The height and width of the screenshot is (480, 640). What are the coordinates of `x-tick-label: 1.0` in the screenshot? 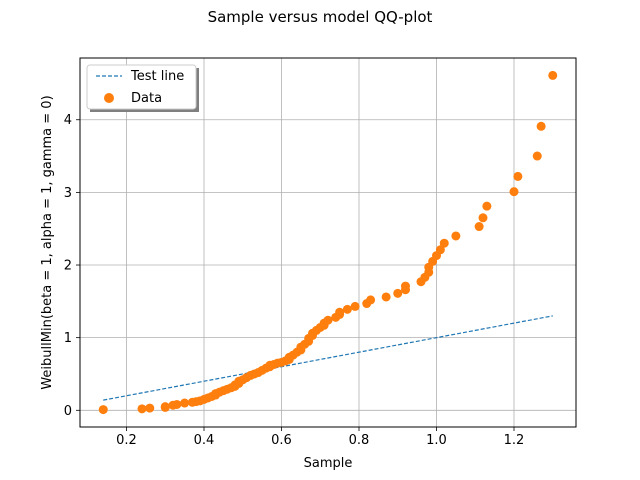 It's located at (436, 440).